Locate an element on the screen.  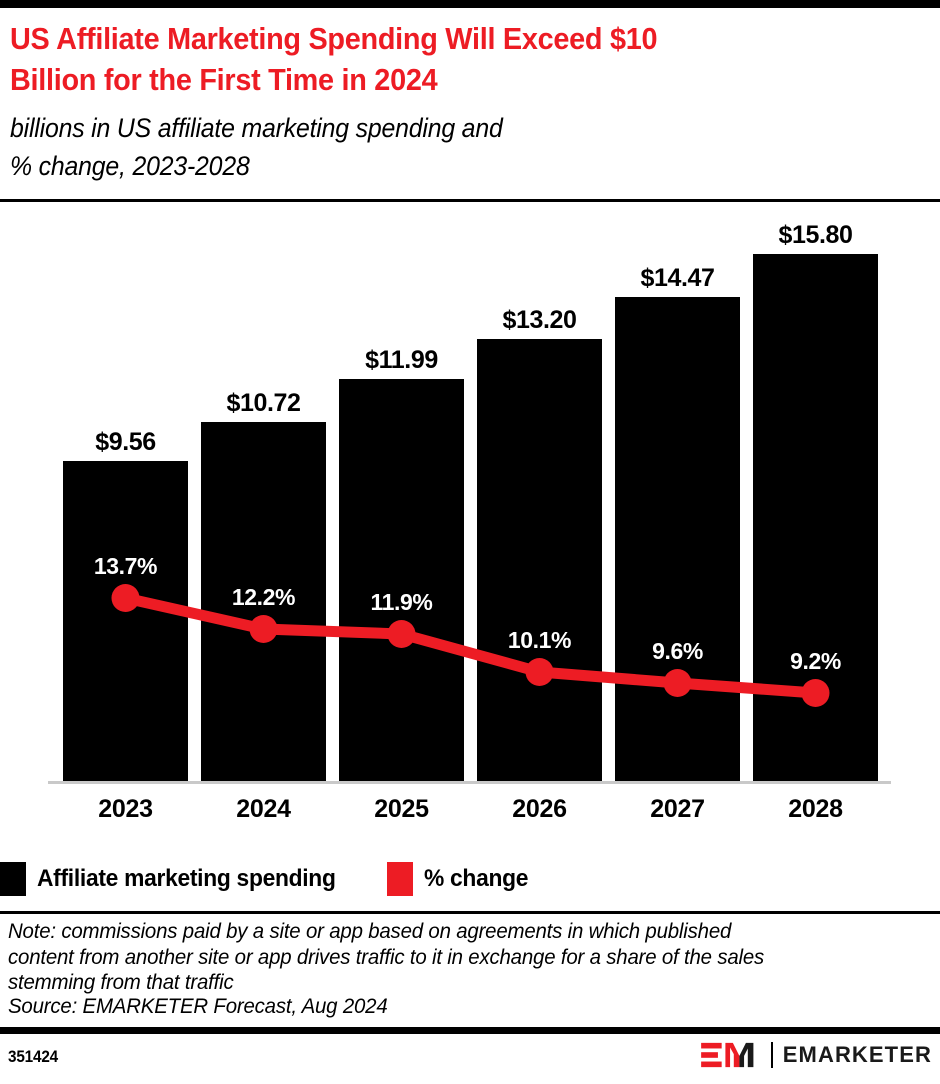
legend-item-pct-change: % change is located at coordinates (460, 879).